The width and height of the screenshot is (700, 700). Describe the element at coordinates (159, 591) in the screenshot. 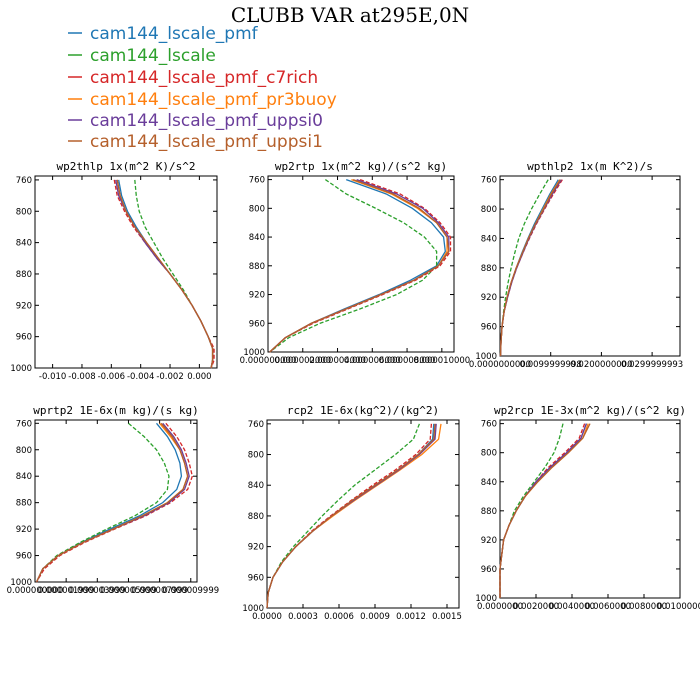

I see `x-tick-label: 0.000007999` at that location.